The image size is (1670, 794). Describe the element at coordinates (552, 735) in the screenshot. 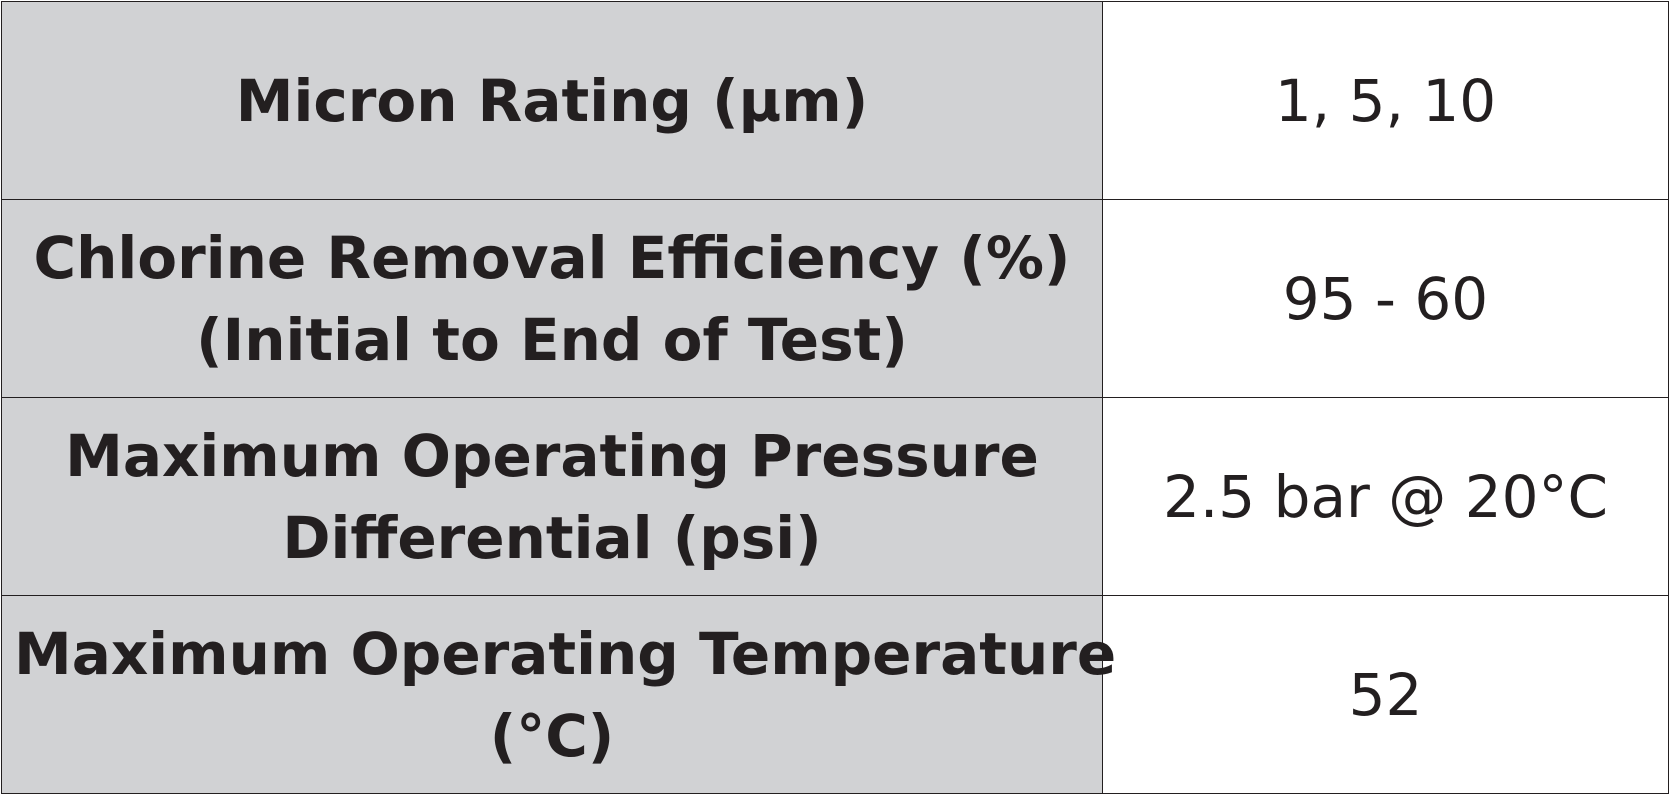

I see `spec-label-line: (°C)` at that location.